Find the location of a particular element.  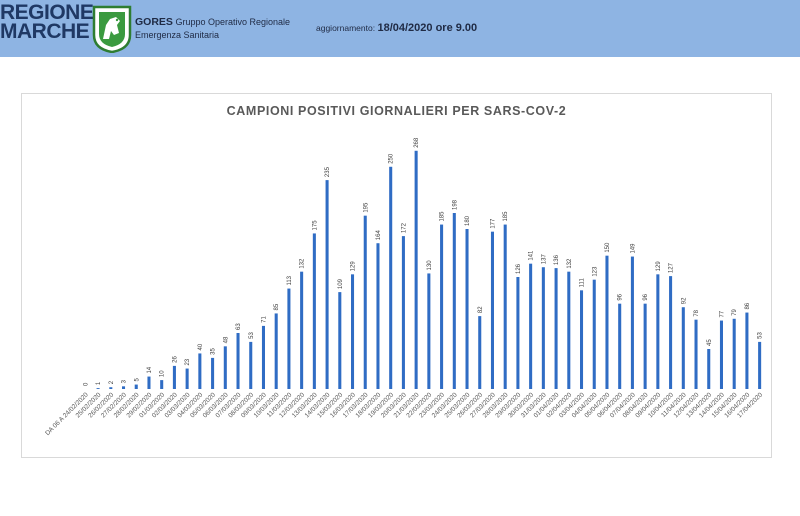

data-label: 126 is located at coordinates (519, 268).